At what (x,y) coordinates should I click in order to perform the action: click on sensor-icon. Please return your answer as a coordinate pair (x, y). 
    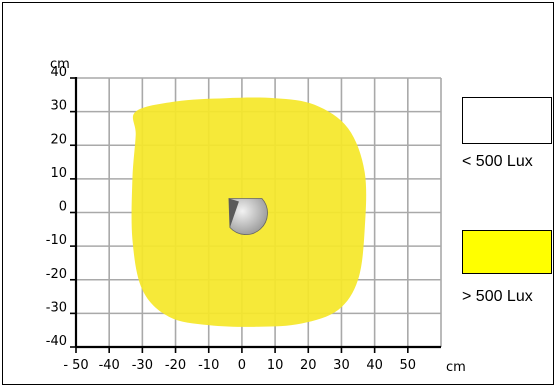
    Looking at the image, I should click on (248, 216).